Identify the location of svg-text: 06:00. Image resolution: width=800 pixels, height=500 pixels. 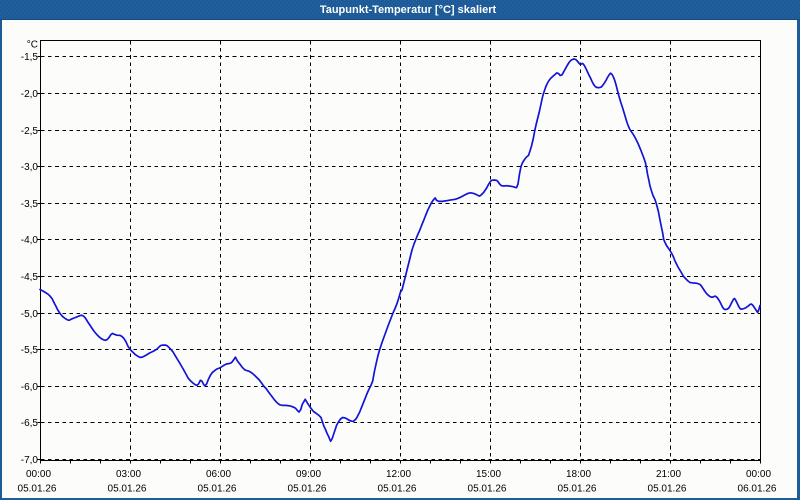
(218, 474).